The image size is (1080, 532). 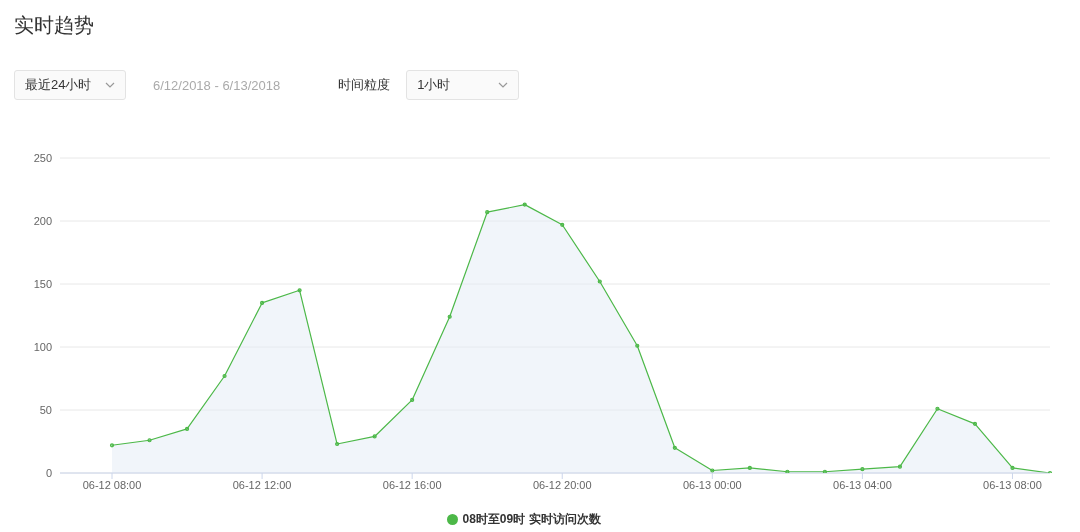 What do you see at coordinates (531, 519) in the screenshot?
I see `legend-label: 08时至09时 实时访问次数` at bounding box center [531, 519].